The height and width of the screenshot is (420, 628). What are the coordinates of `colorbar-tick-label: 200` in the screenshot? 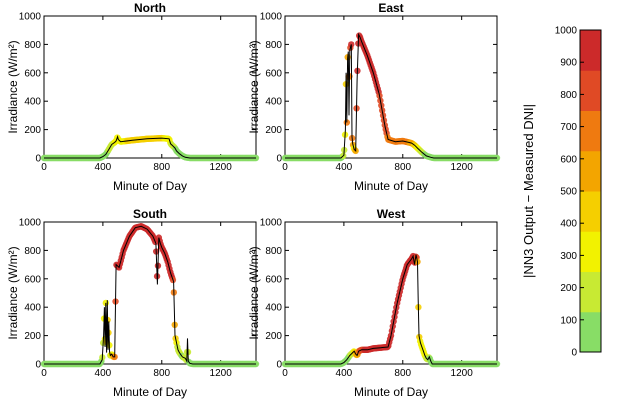 It's located at (568, 288).